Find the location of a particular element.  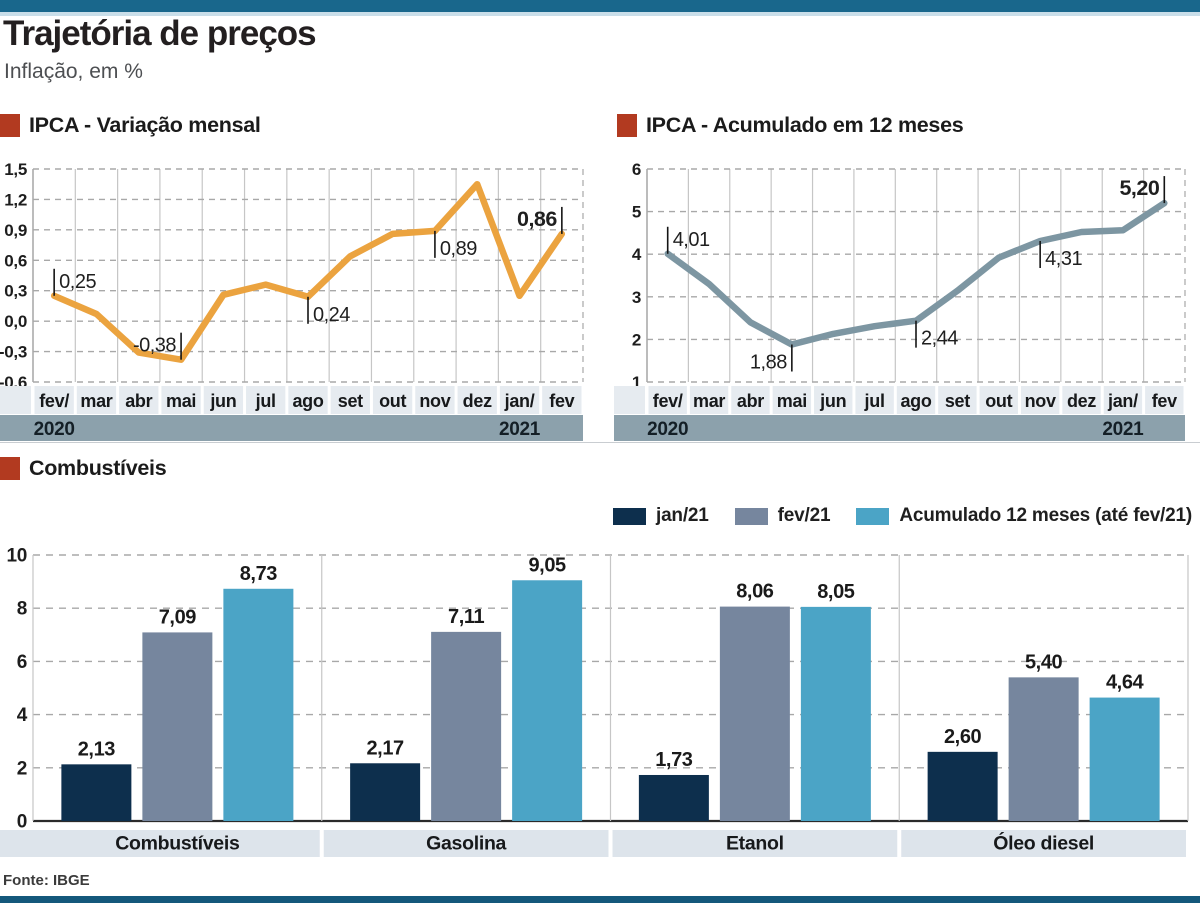

svg-text: 0,24 is located at coordinates (331, 315).